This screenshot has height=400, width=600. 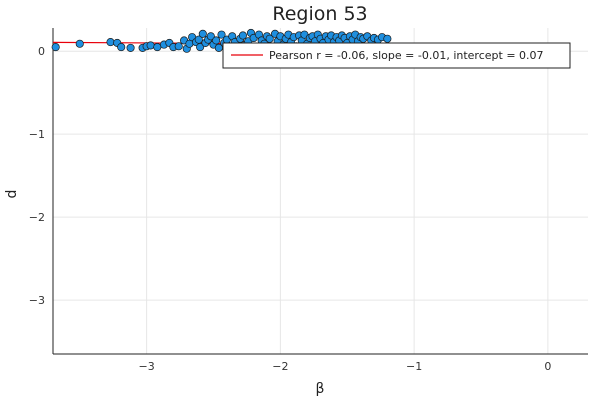 What do you see at coordinates (320, 389) in the screenshot?
I see `x-axis-label: β` at bounding box center [320, 389].